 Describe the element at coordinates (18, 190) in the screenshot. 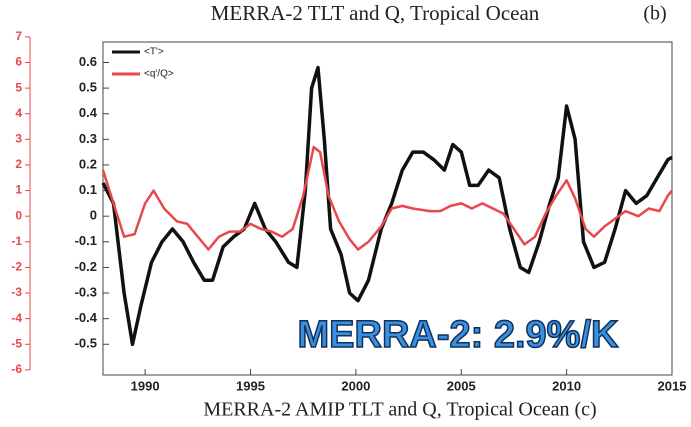

I see `y2-tick-label: 1` at that location.